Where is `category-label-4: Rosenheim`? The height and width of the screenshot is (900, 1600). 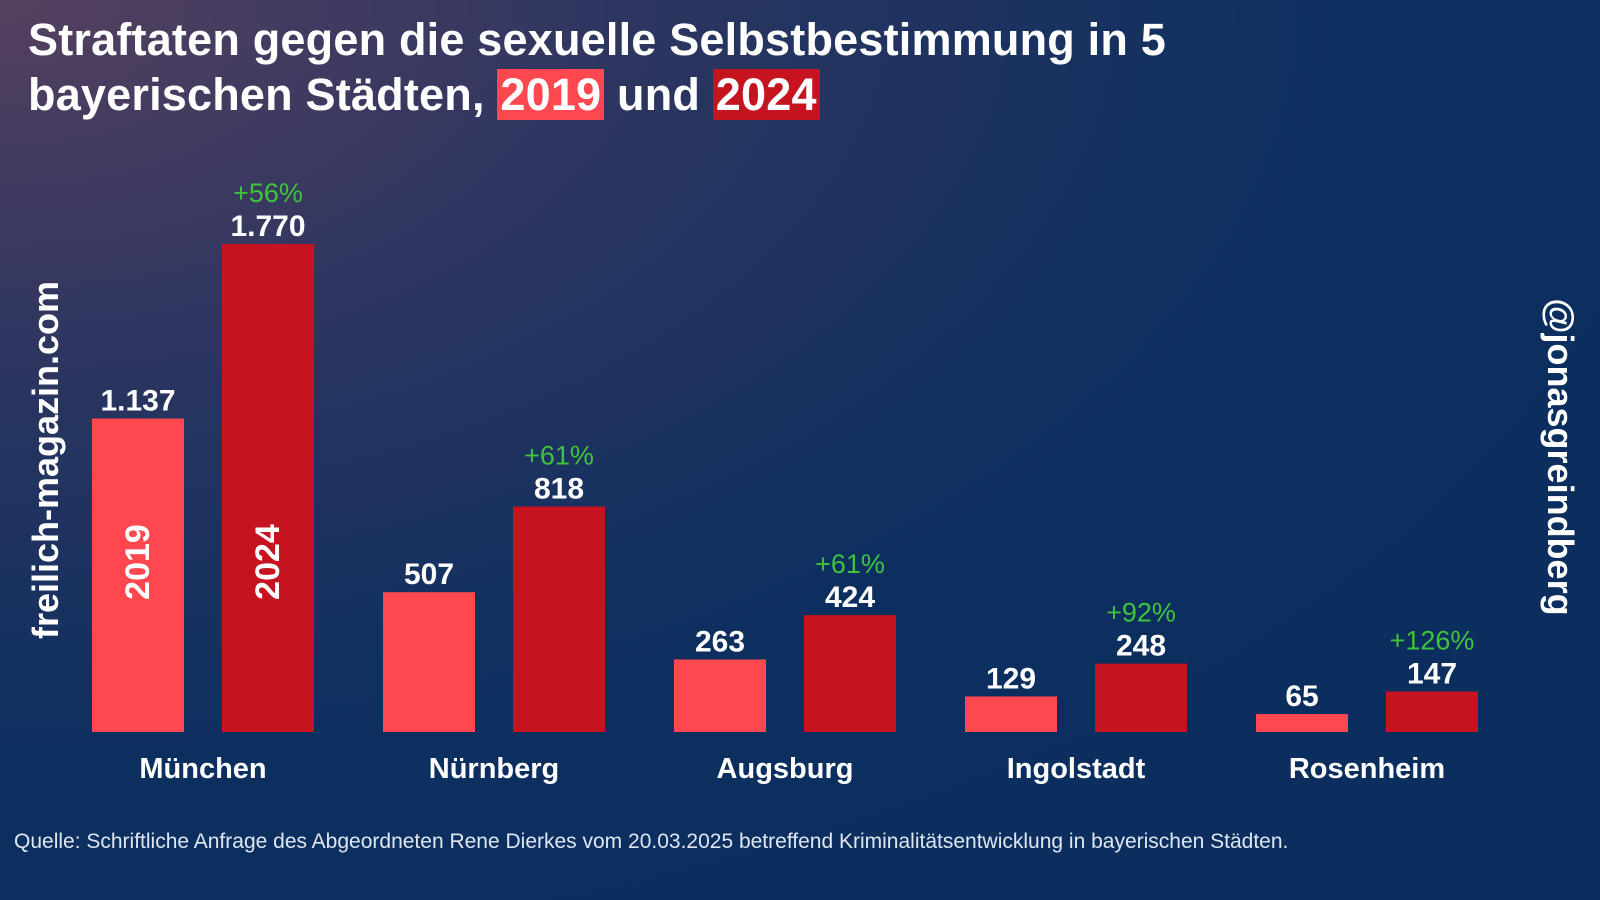
category-label-4: Rosenheim is located at coordinates (1367, 769).